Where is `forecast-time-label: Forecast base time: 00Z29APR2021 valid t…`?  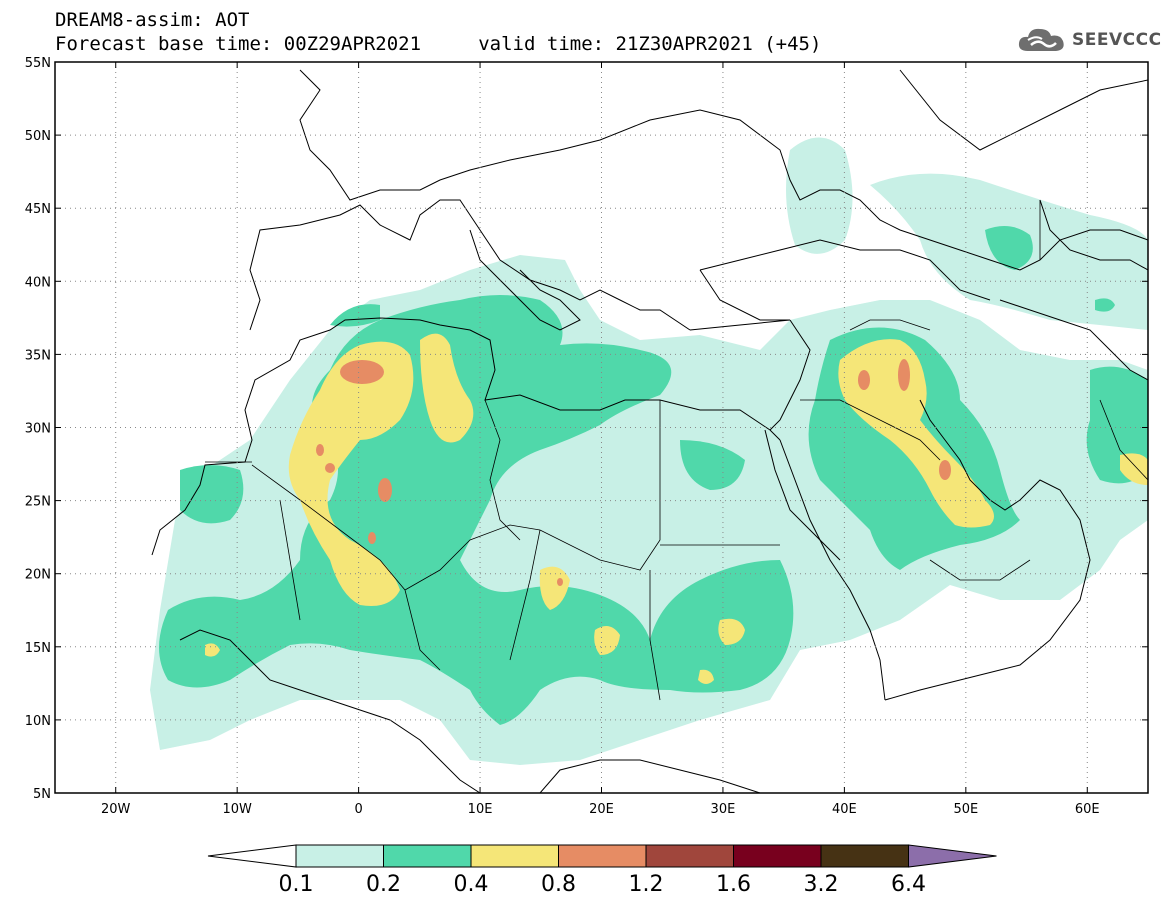 forecast-time-label: Forecast base time: 00Z29APR2021 valid t… is located at coordinates (438, 44).